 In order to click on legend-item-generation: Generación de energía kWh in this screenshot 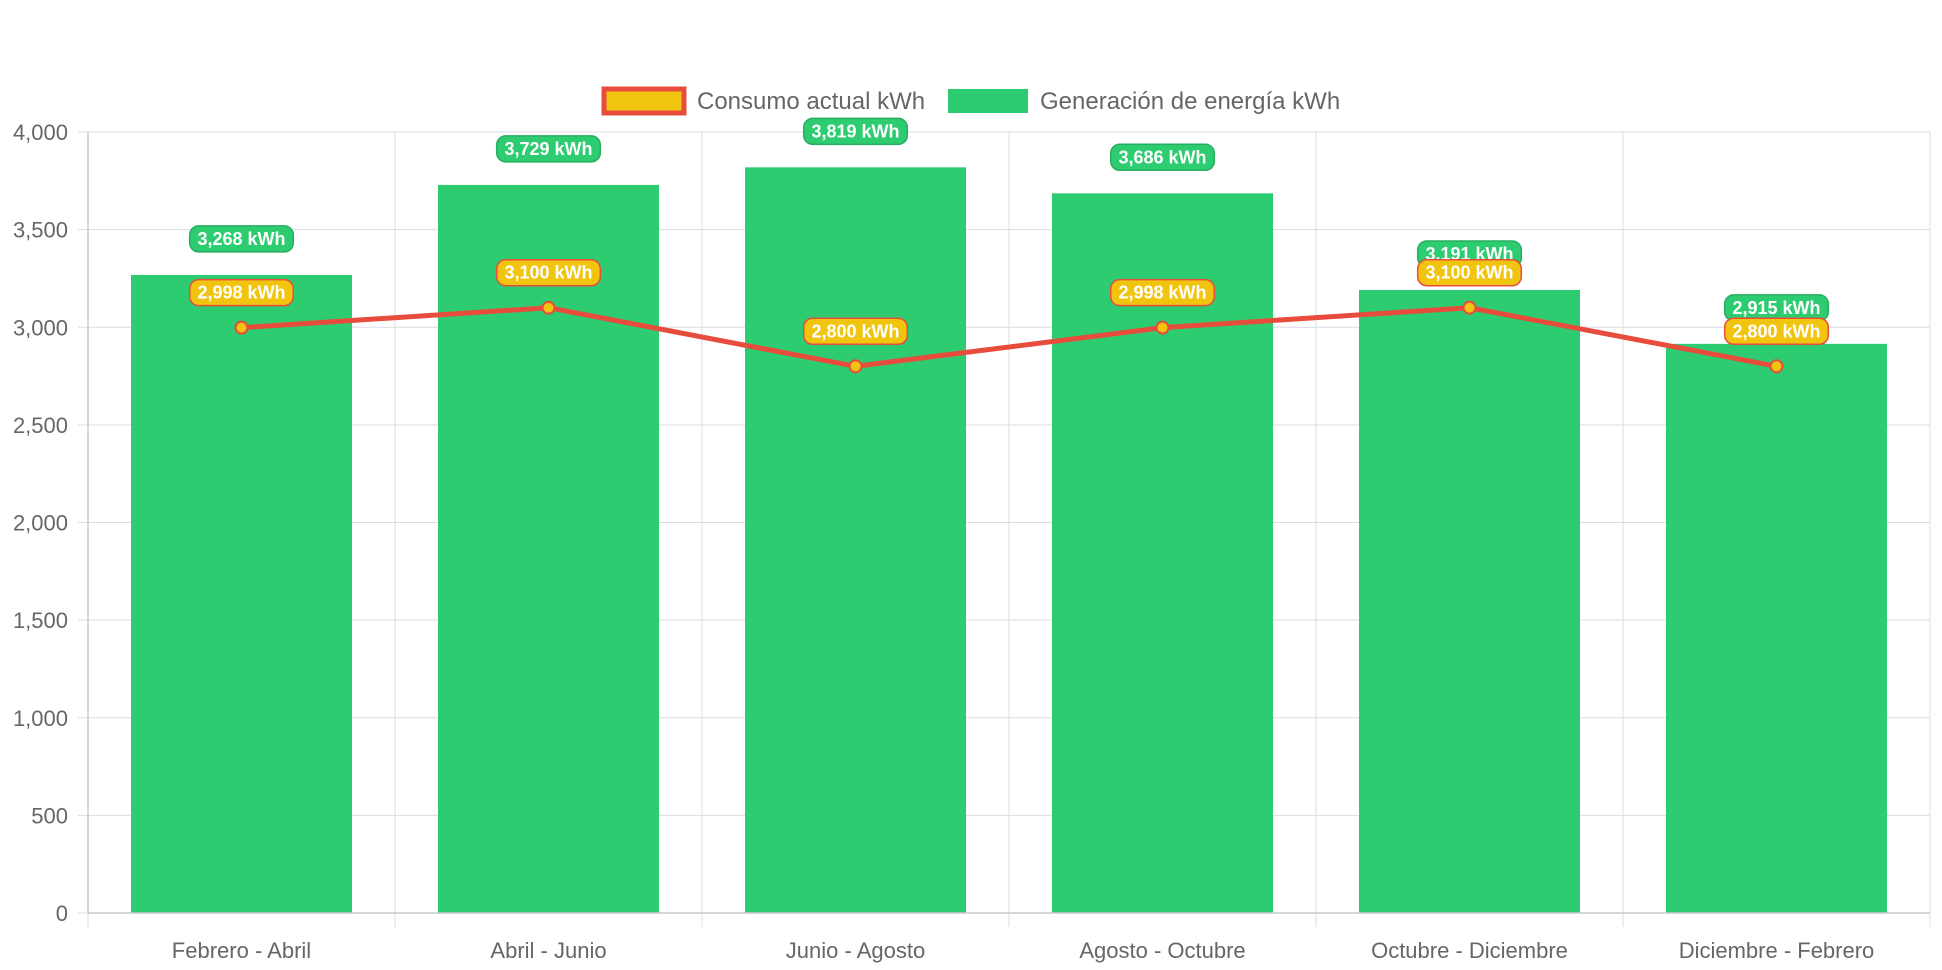, I will do `click(1144, 101)`.